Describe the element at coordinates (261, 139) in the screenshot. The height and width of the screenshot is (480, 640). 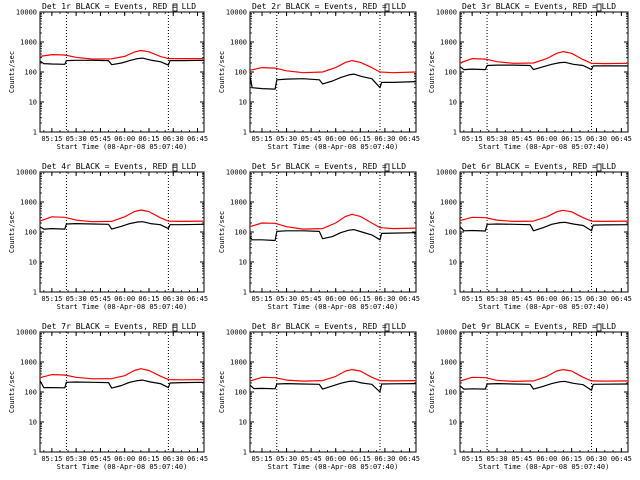
I see `panel-2-xtick-label: 05:15` at that location.